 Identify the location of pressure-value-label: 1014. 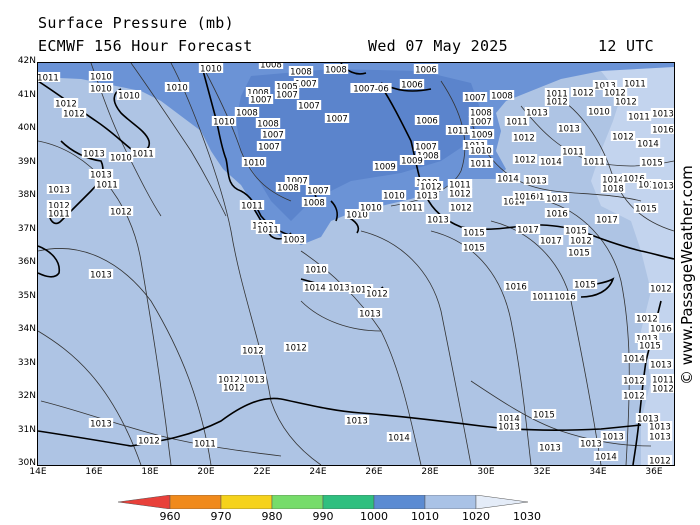
(634, 359).